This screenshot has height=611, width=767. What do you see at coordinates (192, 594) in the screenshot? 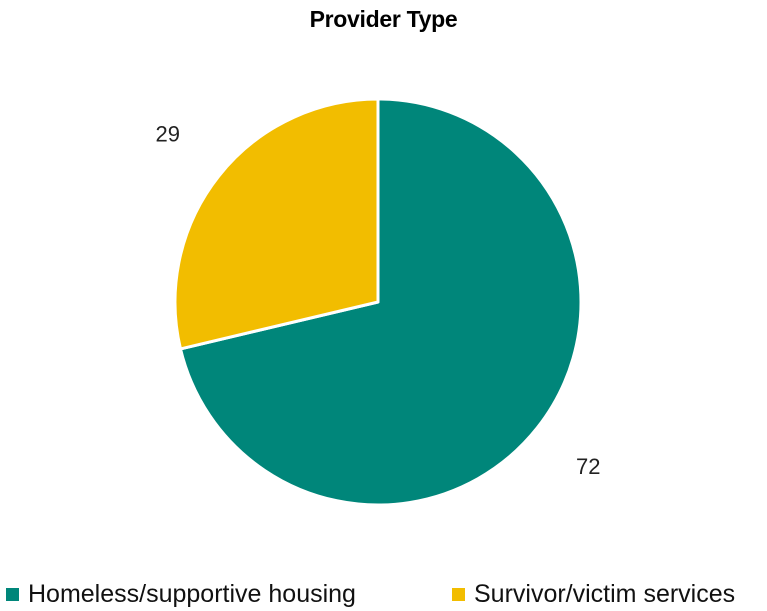
I see `legend-label-homeless-supportive-housing: Homeless/supportive housing` at bounding box center [192, 594].